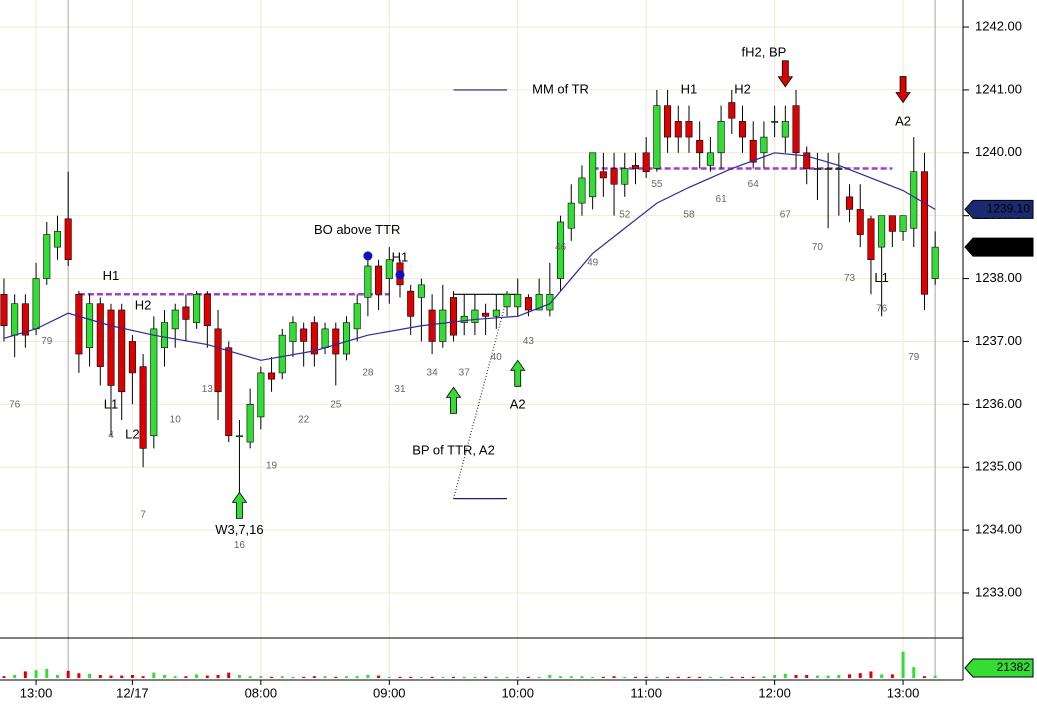  I want to click on y-tick-label: 1237.00, so click(998, 340).